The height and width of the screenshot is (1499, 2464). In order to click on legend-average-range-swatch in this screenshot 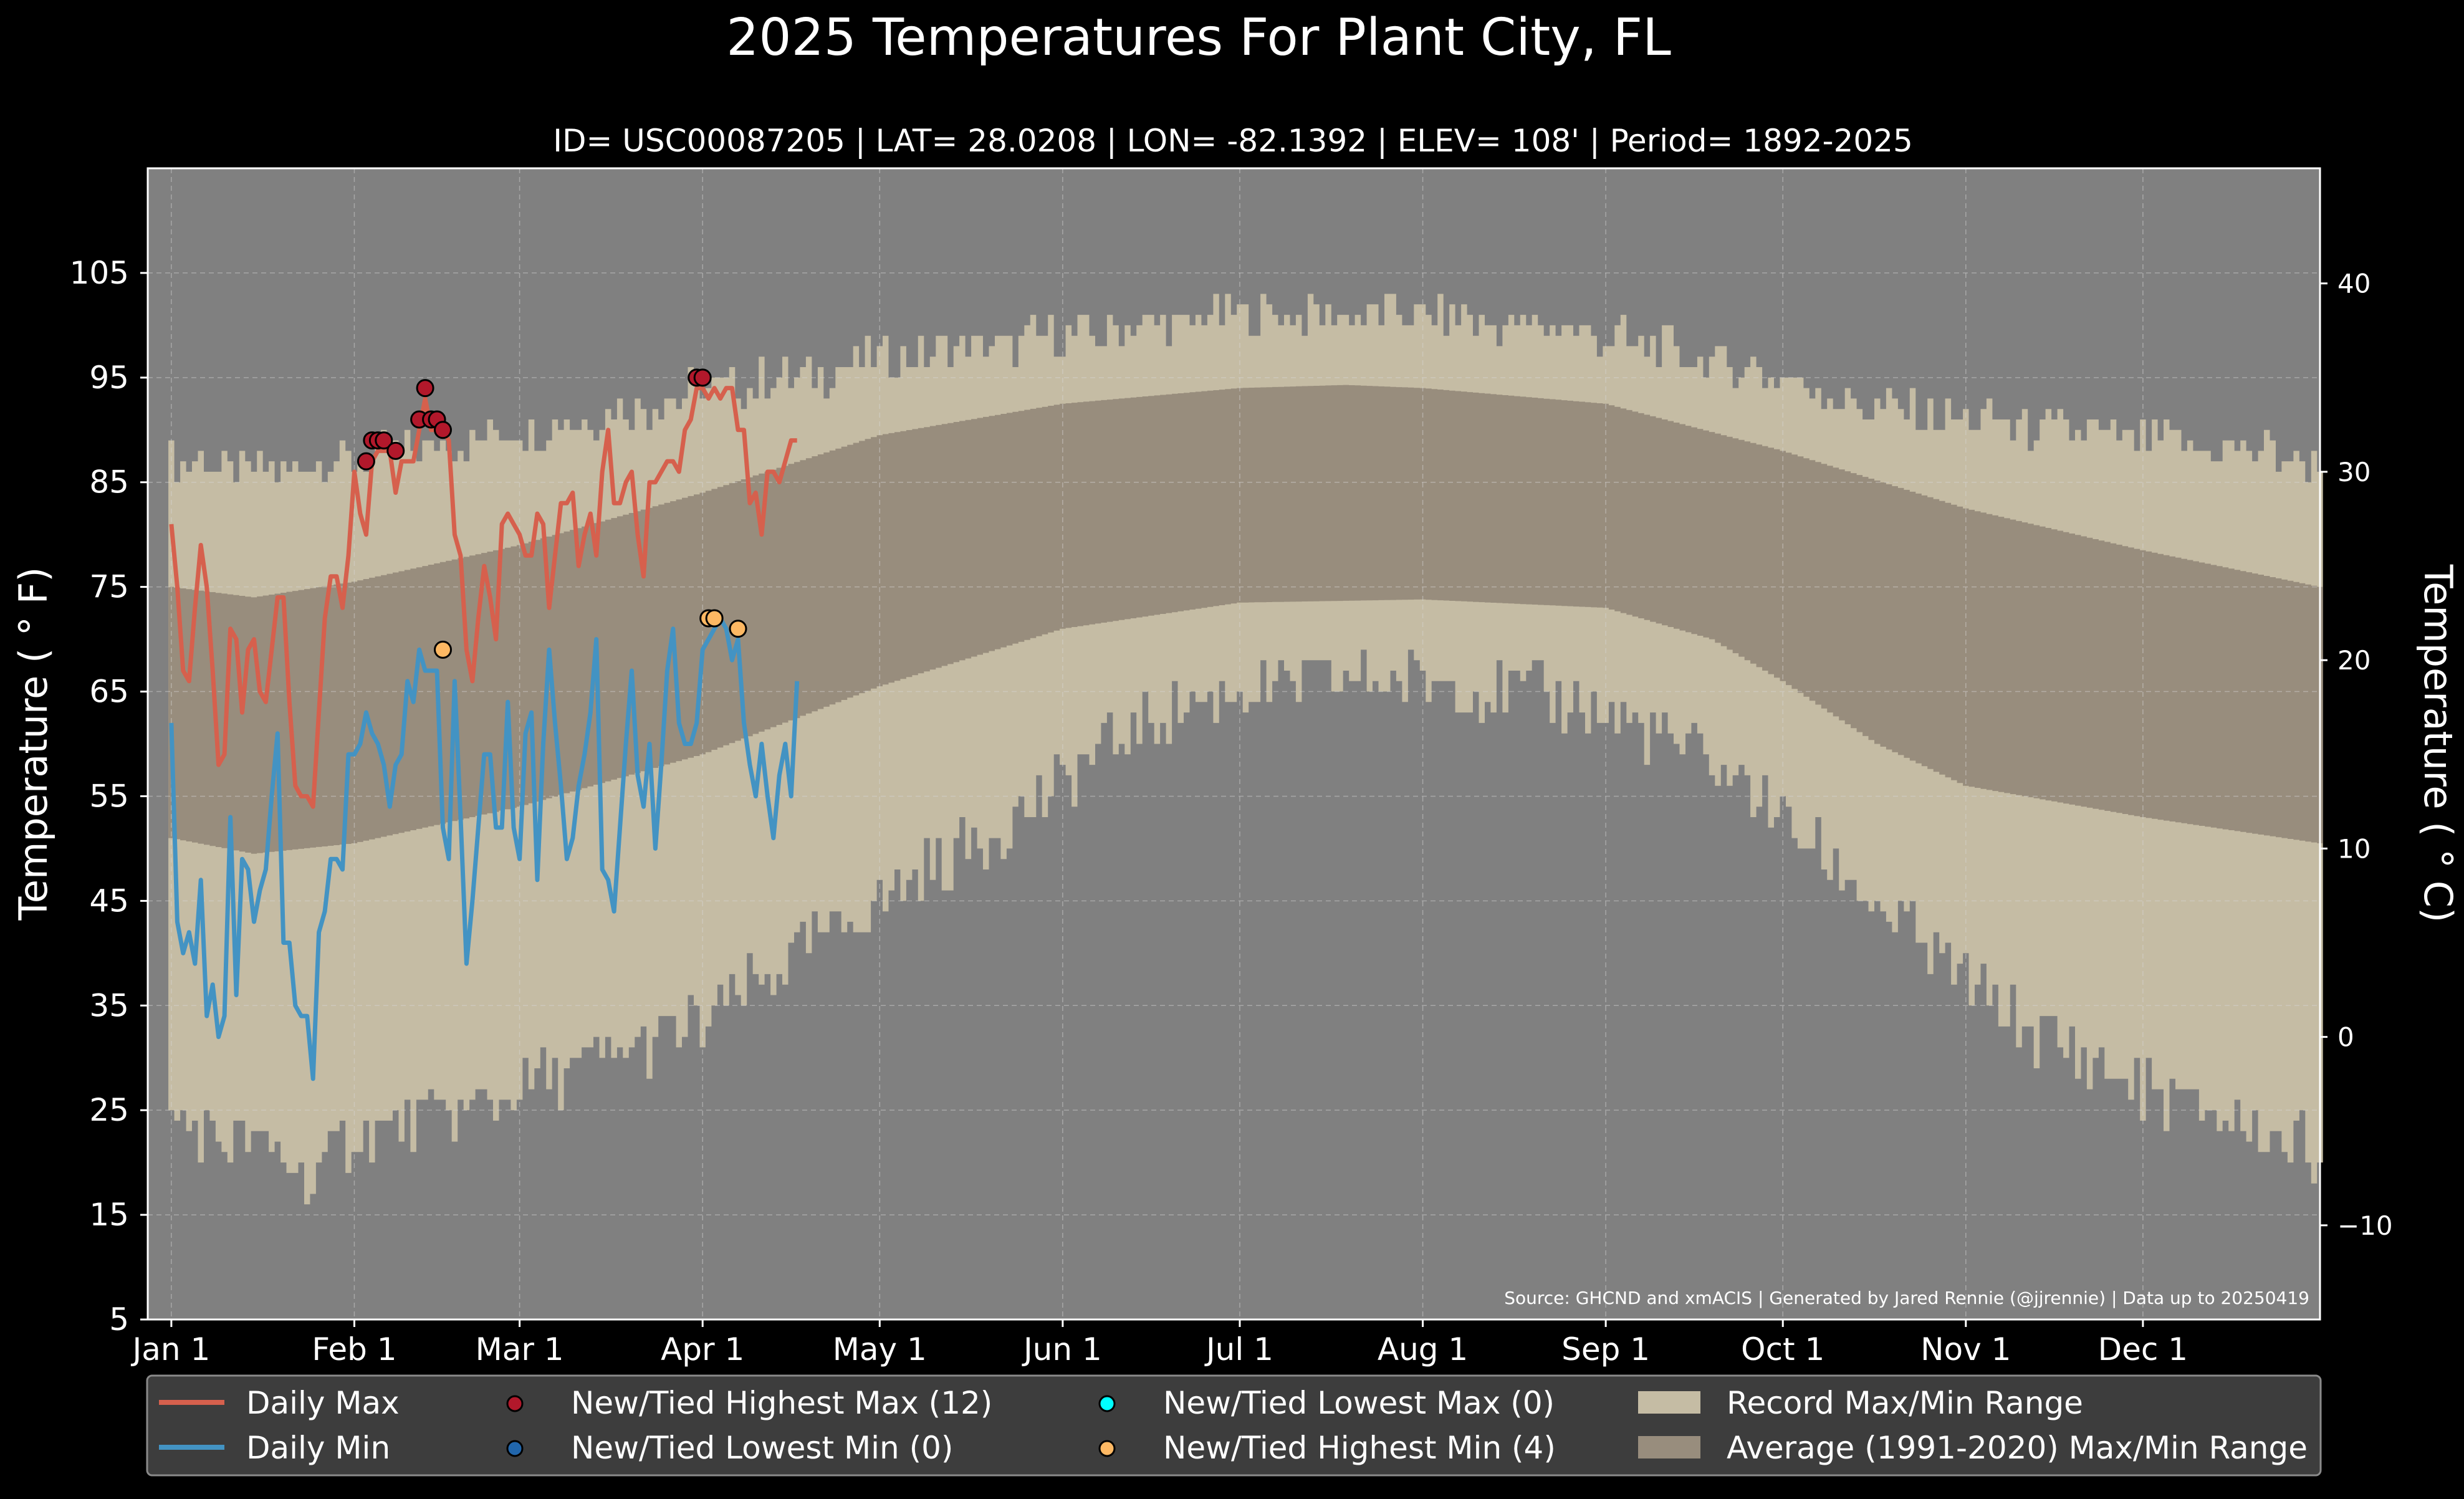, I will do `click(1669, 1447)`.